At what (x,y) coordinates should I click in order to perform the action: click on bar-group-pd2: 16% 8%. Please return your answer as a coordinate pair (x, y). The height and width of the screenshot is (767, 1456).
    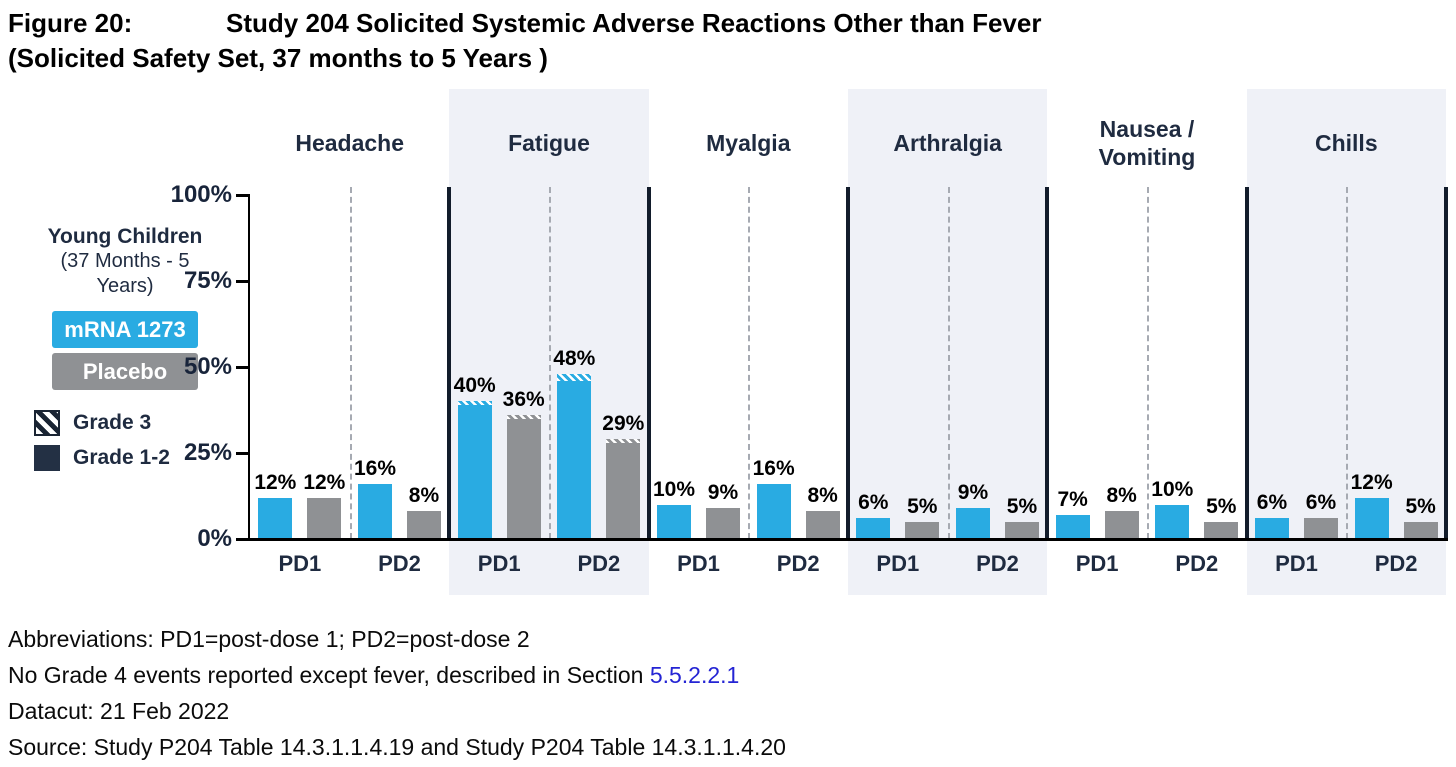
    Looking at the image, I should click on (400, 367).